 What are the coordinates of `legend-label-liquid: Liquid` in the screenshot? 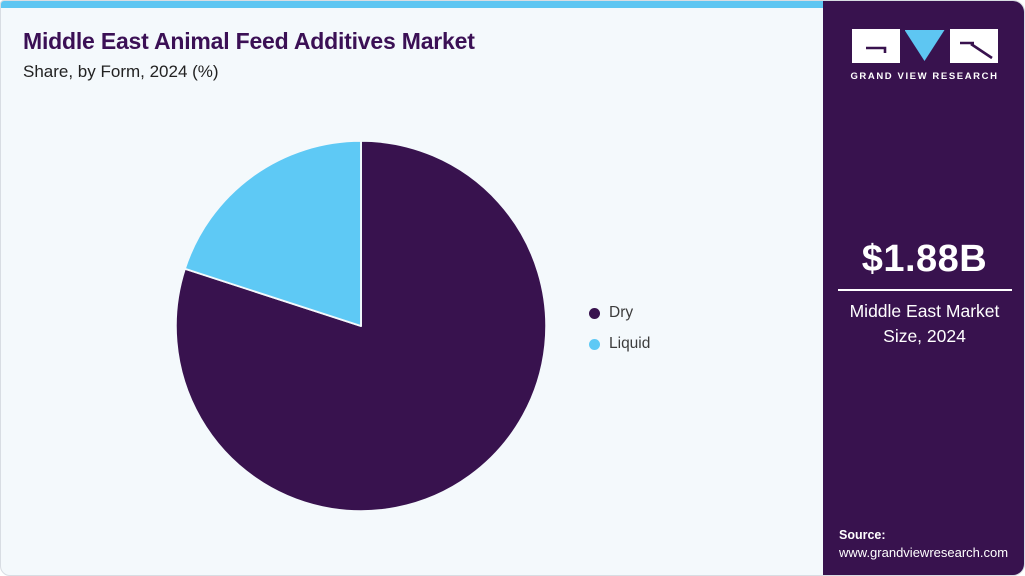 It's located at (630, 343).